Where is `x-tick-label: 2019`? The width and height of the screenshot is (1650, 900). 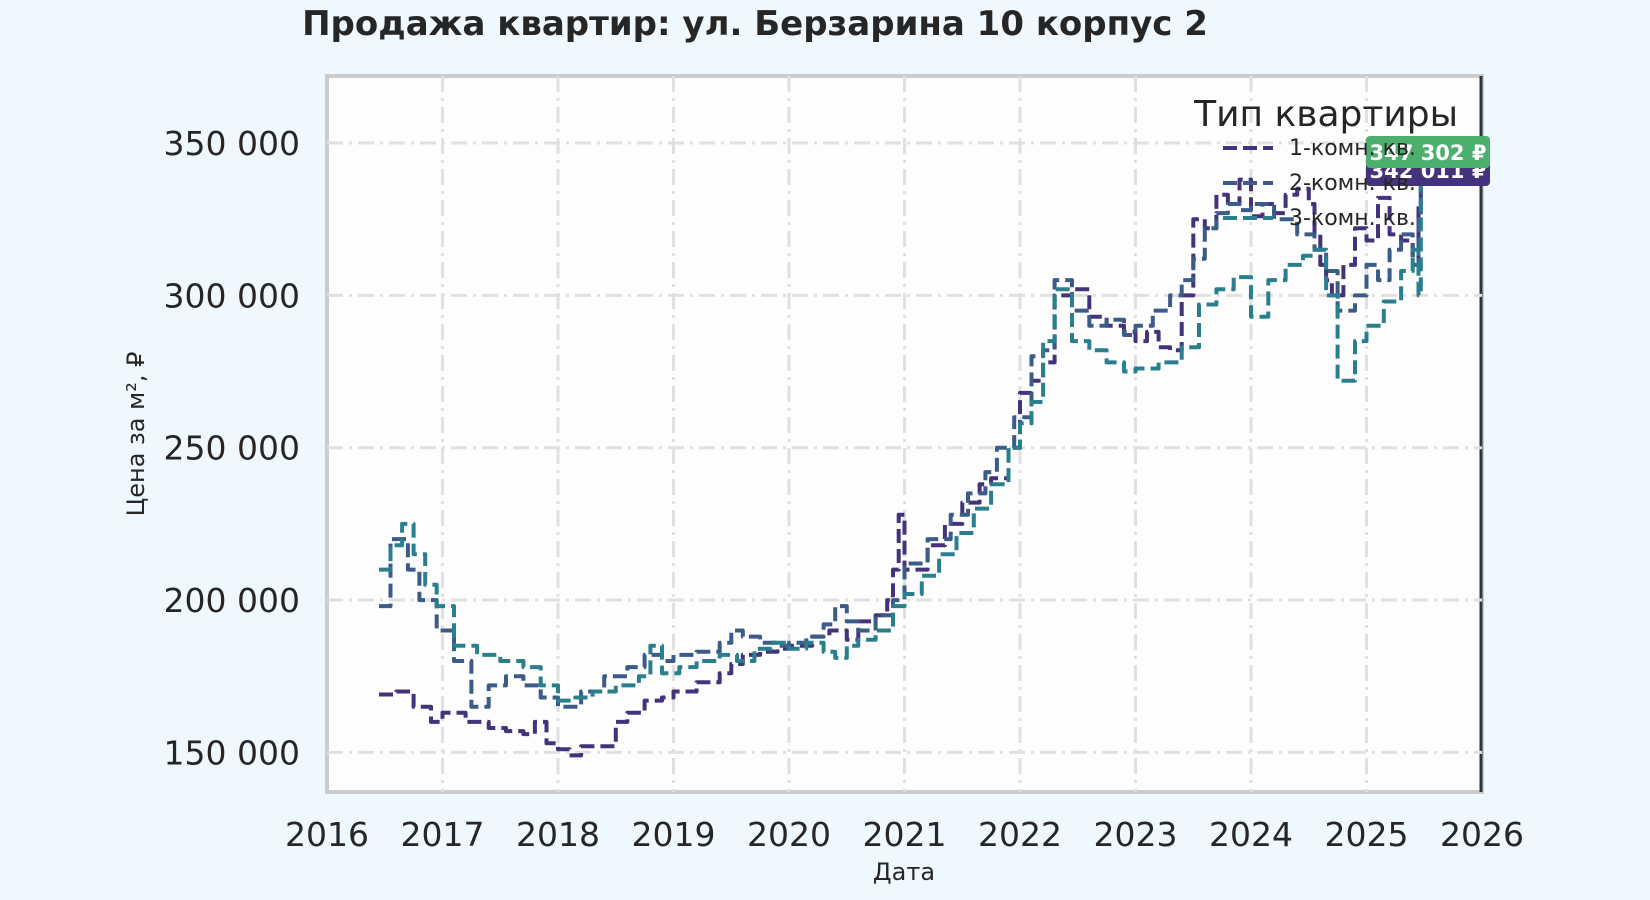 x-tick-label: 2019 is located at coordinates (674, 834).